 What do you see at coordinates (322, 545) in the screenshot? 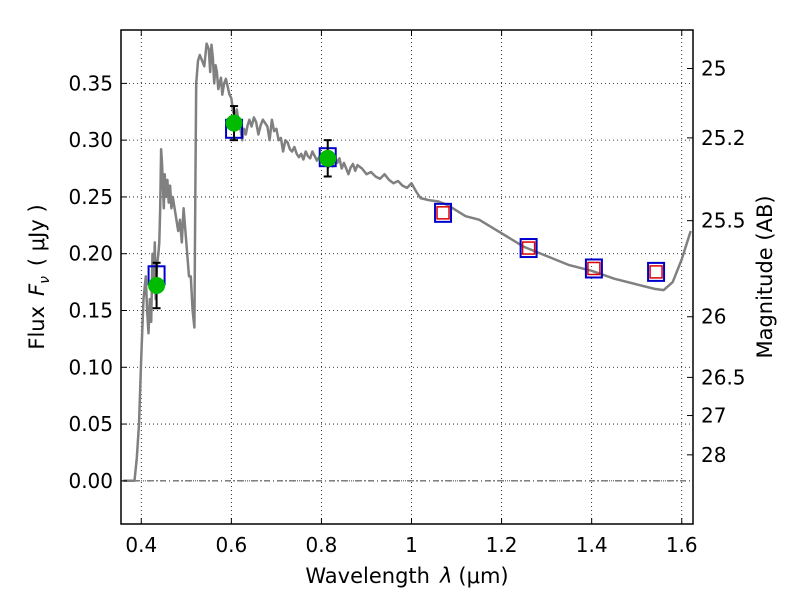
I see `x-tick-label: 0.8` at bounding box center [322, 545].